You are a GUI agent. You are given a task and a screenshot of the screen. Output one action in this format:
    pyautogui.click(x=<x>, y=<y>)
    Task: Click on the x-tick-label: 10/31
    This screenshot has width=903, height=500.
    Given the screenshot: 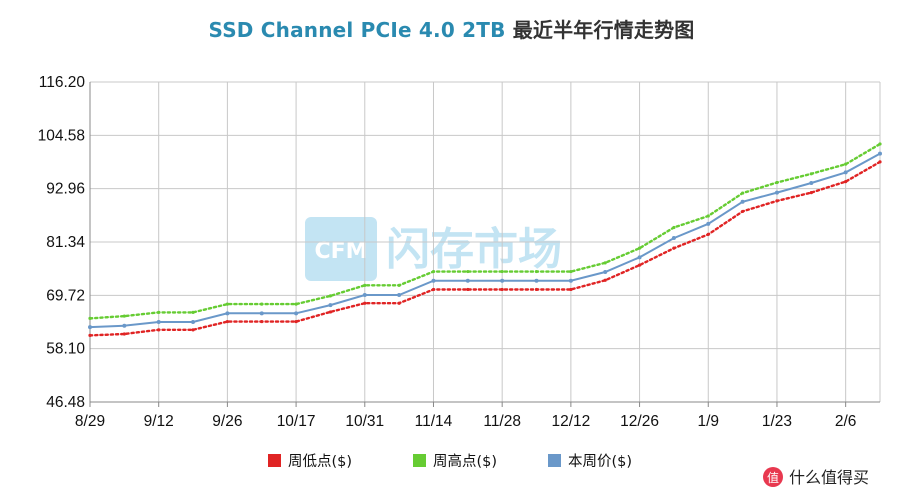 What is the action you would take?
    pyautogui.click(x=364, y=421)
    